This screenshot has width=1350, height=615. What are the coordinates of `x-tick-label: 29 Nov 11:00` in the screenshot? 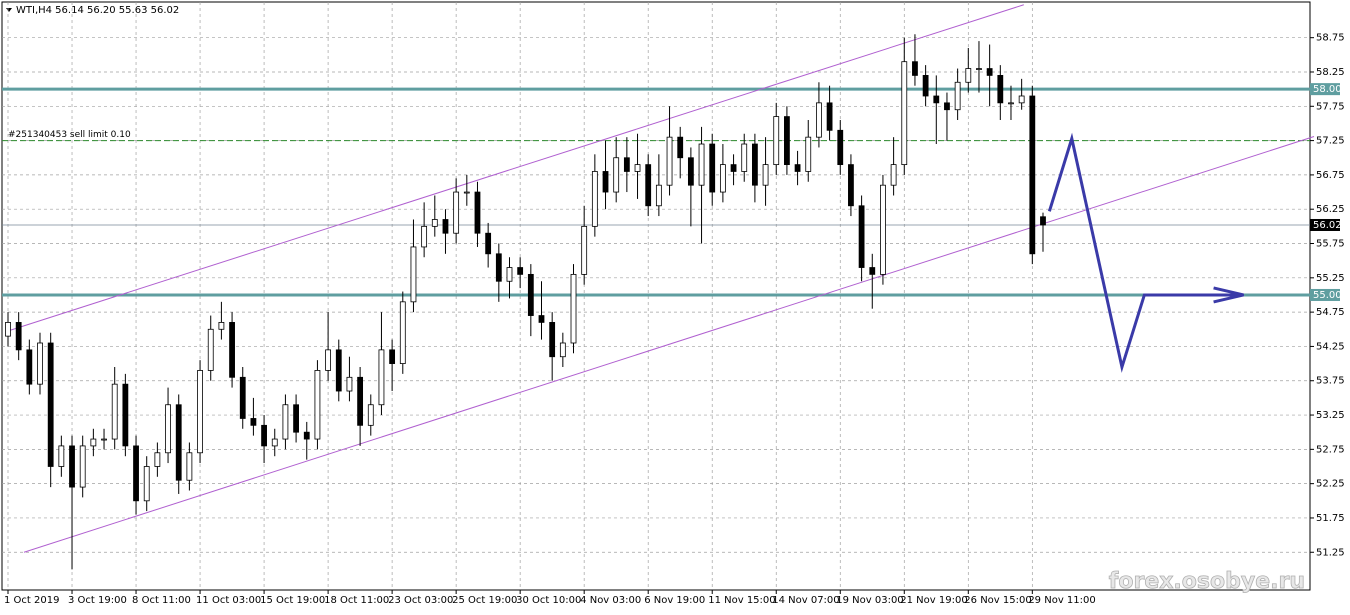 It's located at (1061, 600).